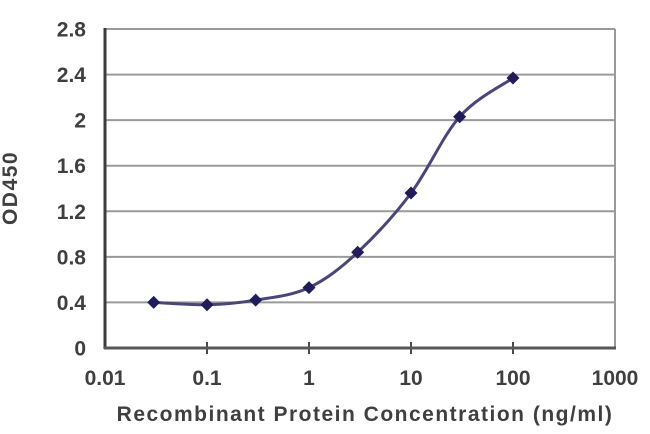  I want to click on x-tick-label-0.1: 0.1, so click(207, 378).